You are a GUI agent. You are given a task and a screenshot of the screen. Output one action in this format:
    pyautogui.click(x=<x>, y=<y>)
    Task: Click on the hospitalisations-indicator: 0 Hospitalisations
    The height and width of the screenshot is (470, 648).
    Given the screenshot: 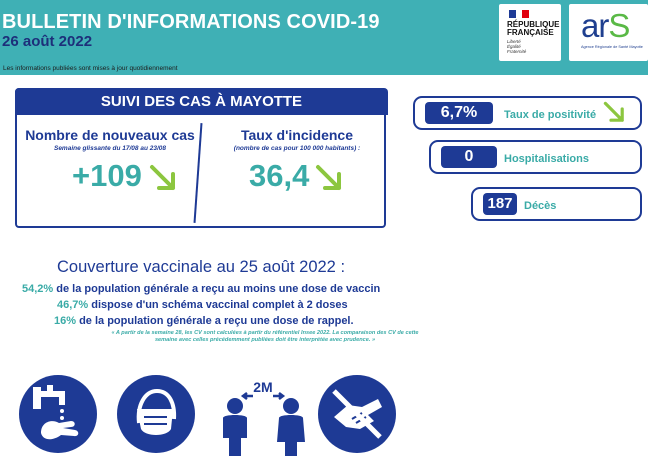 What is the action you would take?
    pyautogui.click(x=535, y=157)
    